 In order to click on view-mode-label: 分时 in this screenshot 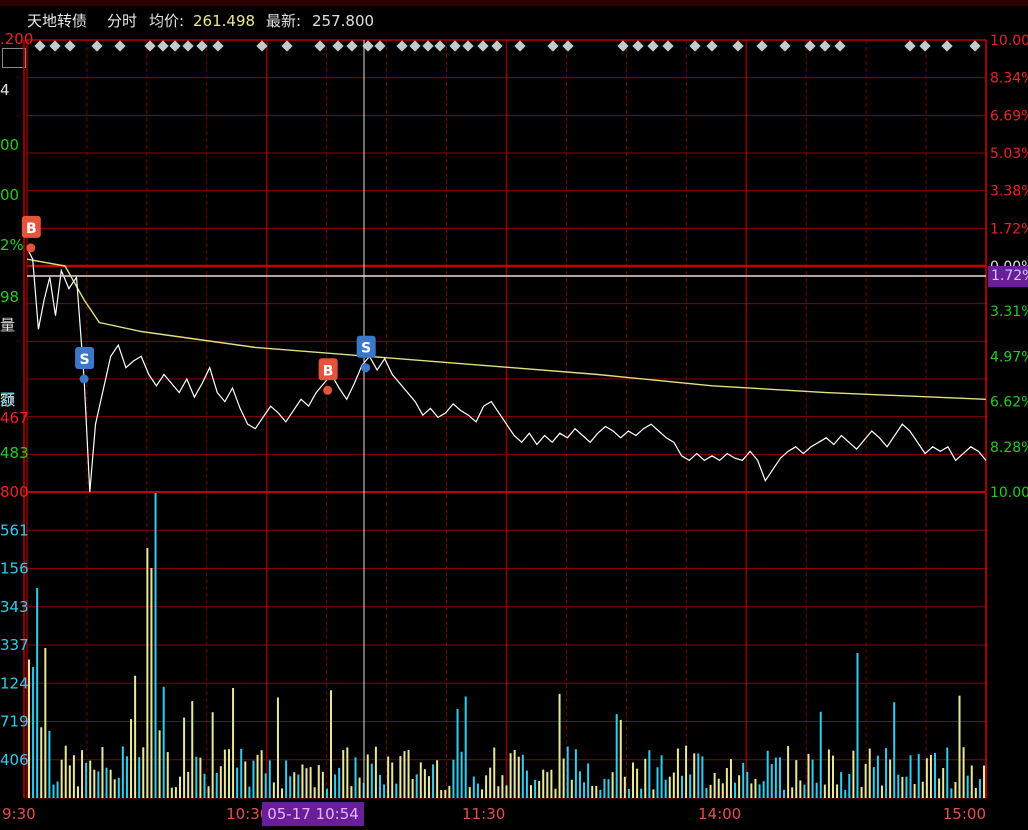, I will do `click(122, 21)`.